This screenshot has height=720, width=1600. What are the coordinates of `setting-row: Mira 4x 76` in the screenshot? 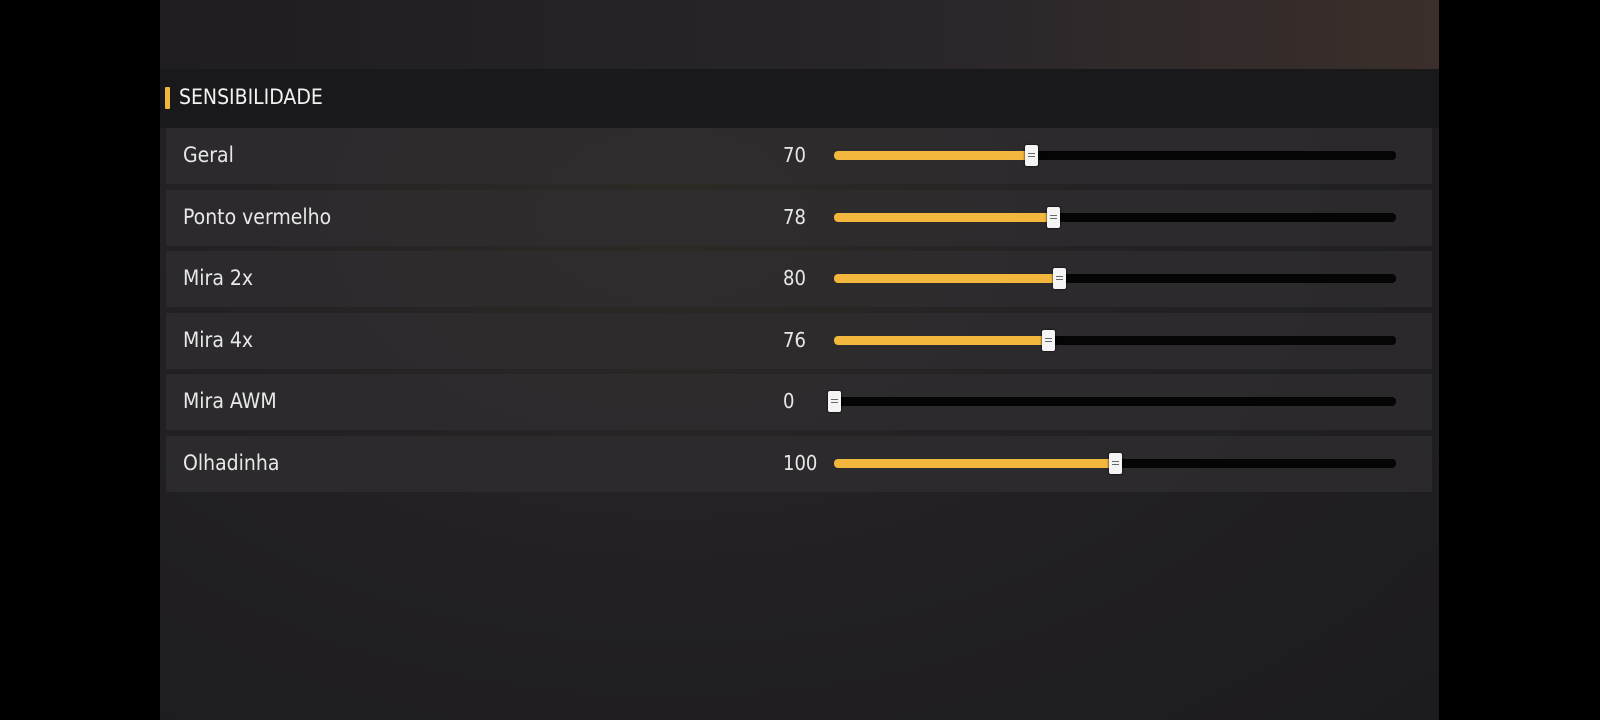 It's located at (799, 340).